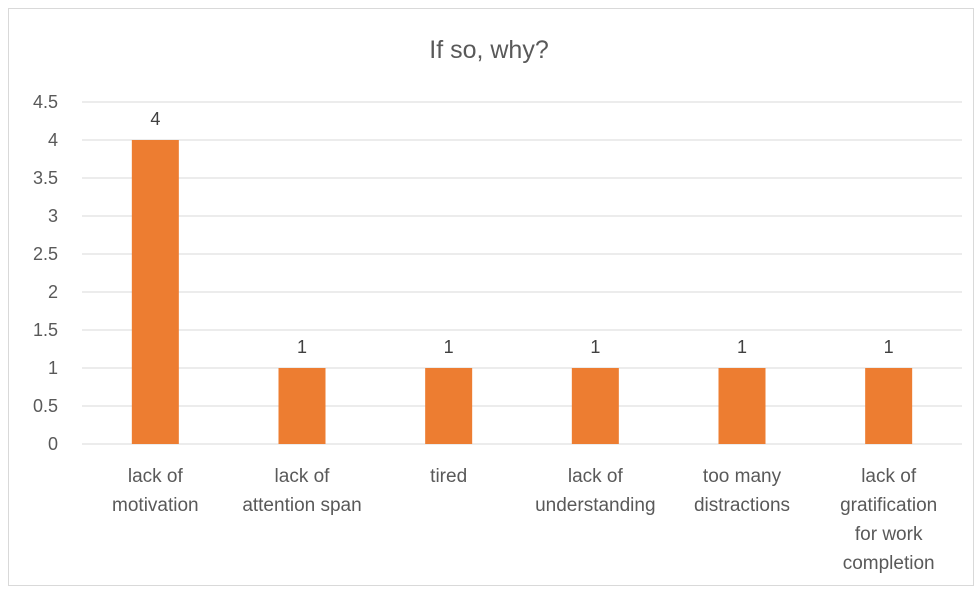 The image size is (978, 591). I want to click on data-label: 4, so click(155, 119).